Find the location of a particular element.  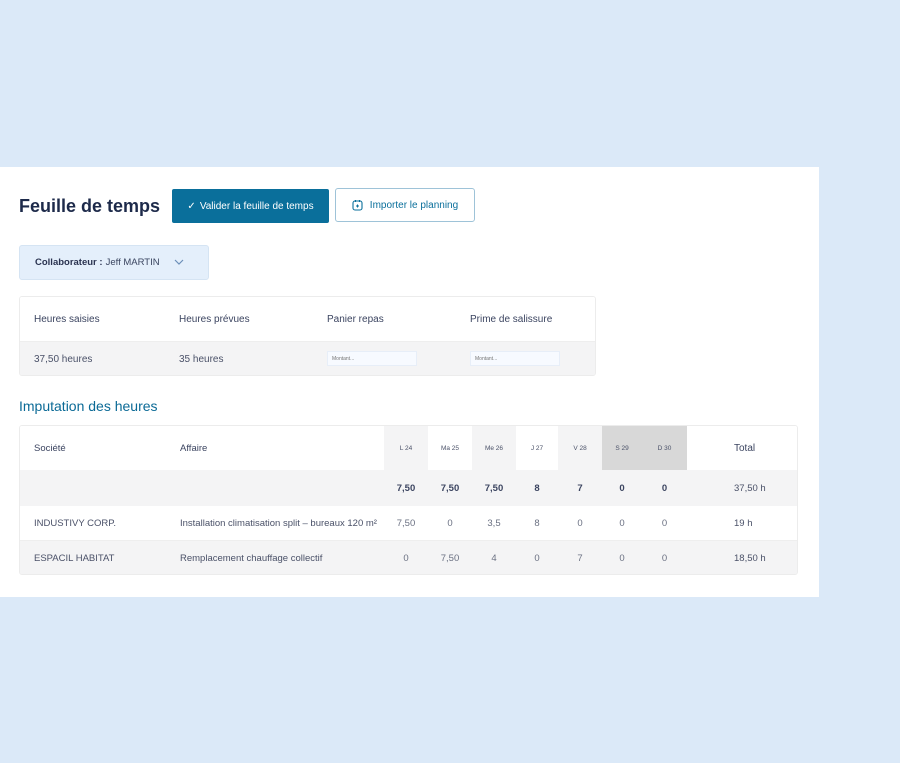

chevron-down-icon is located at coordinates (179, 262).